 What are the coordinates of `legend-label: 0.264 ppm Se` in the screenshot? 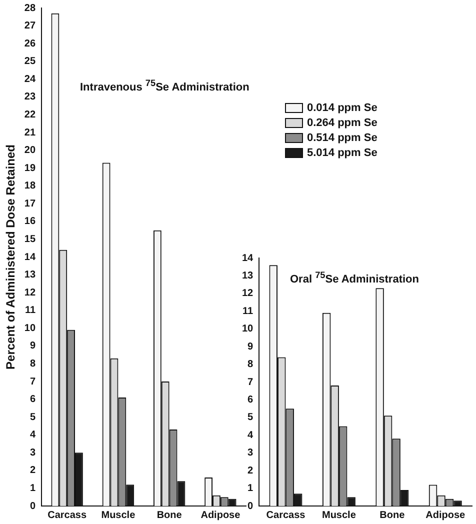 It's located at (342, 122).